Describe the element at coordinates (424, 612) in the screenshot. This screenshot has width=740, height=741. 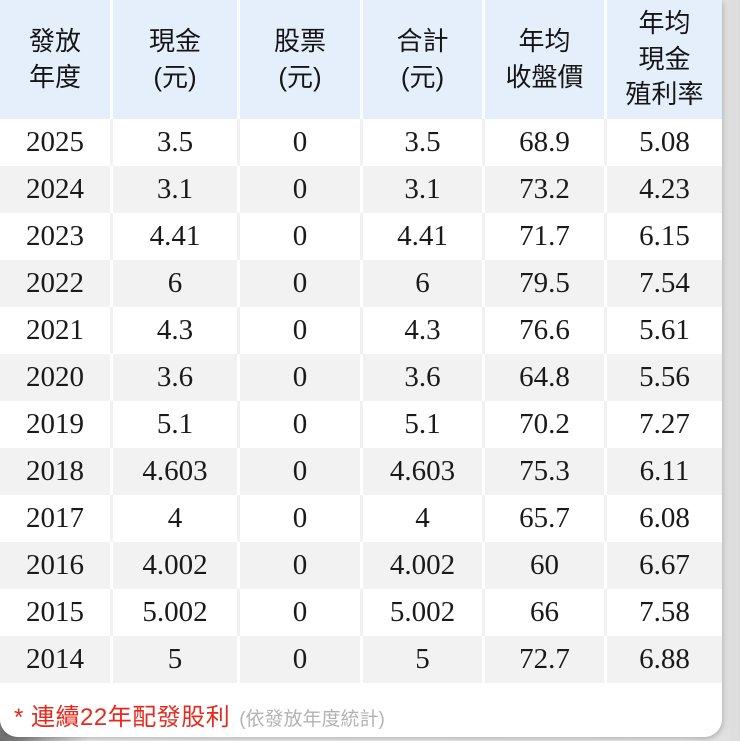
I see `cell-total: 5.002` at that location.